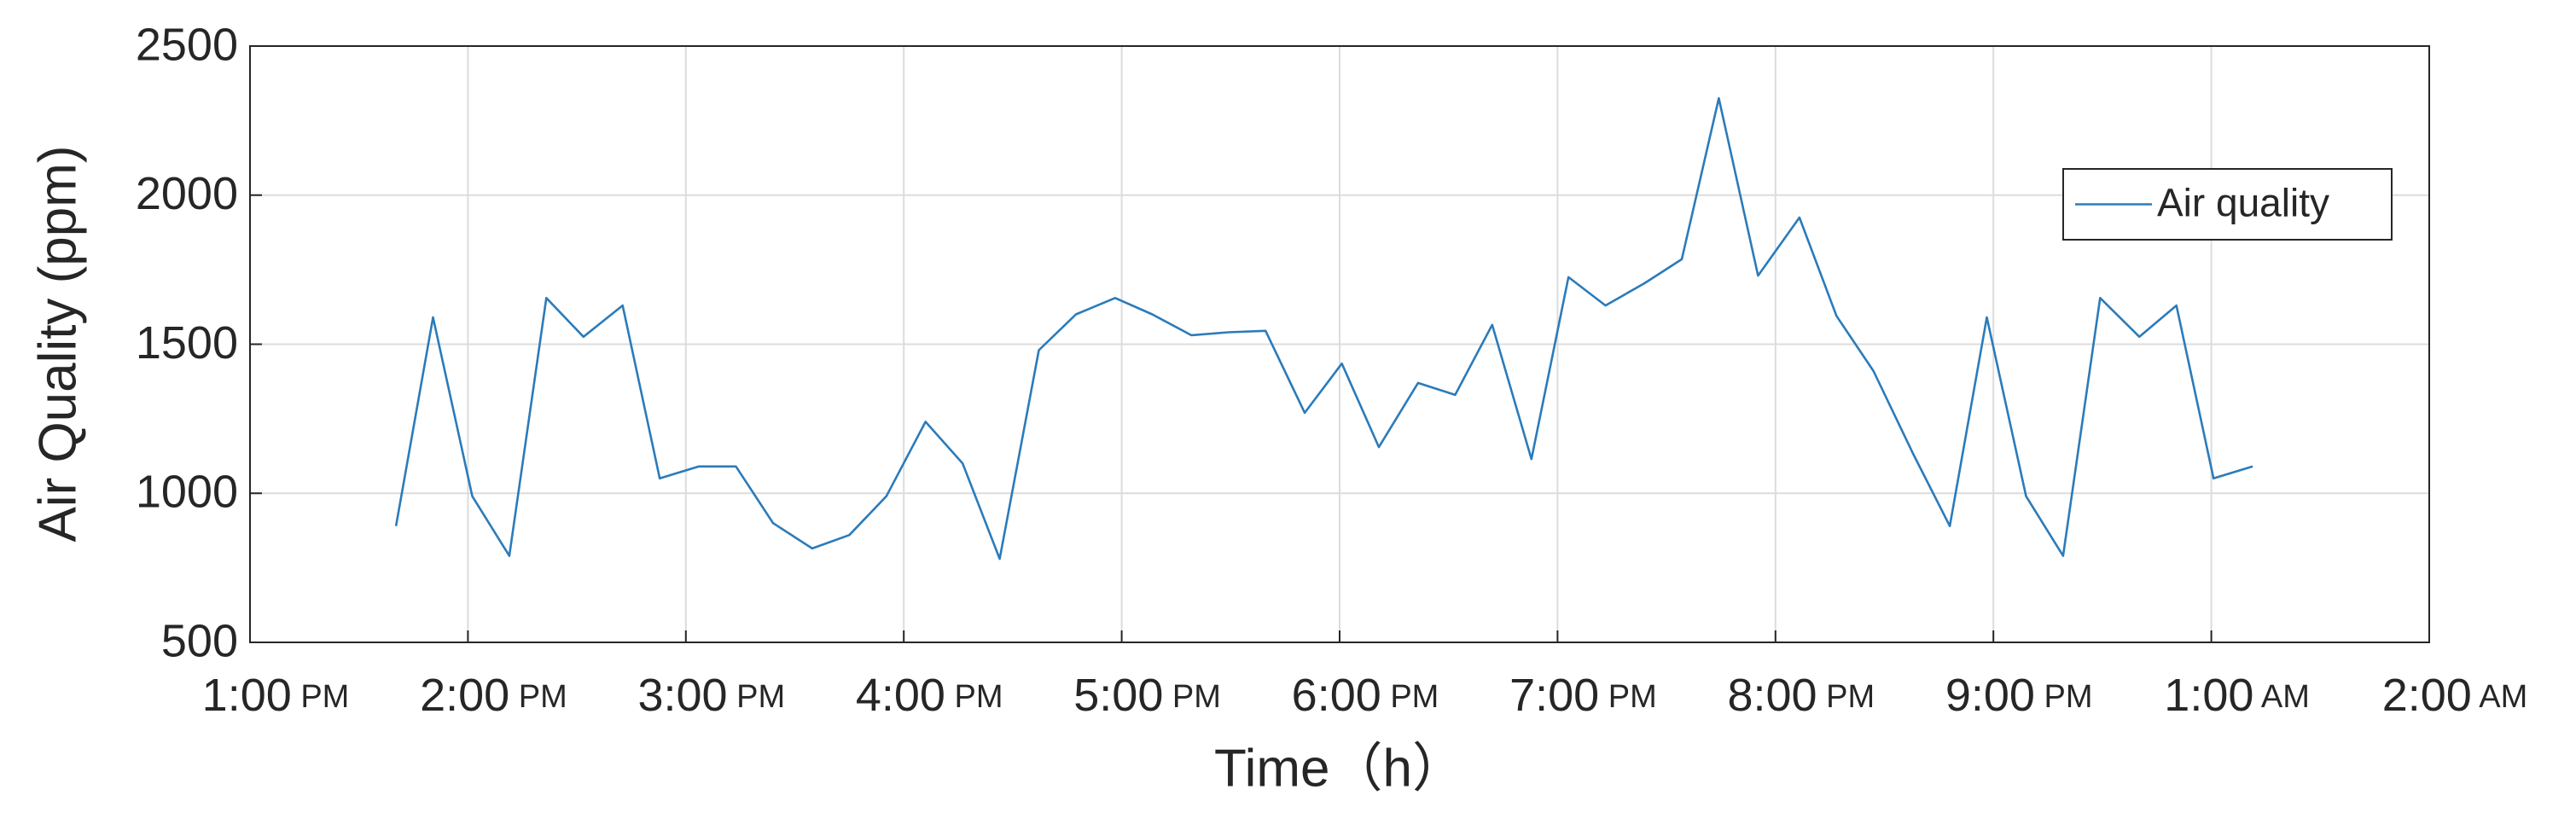 The width and height of the screenshot is (2576, 836). I want to click on x-tick-label: 7:00 PM, so click(1583, 695).